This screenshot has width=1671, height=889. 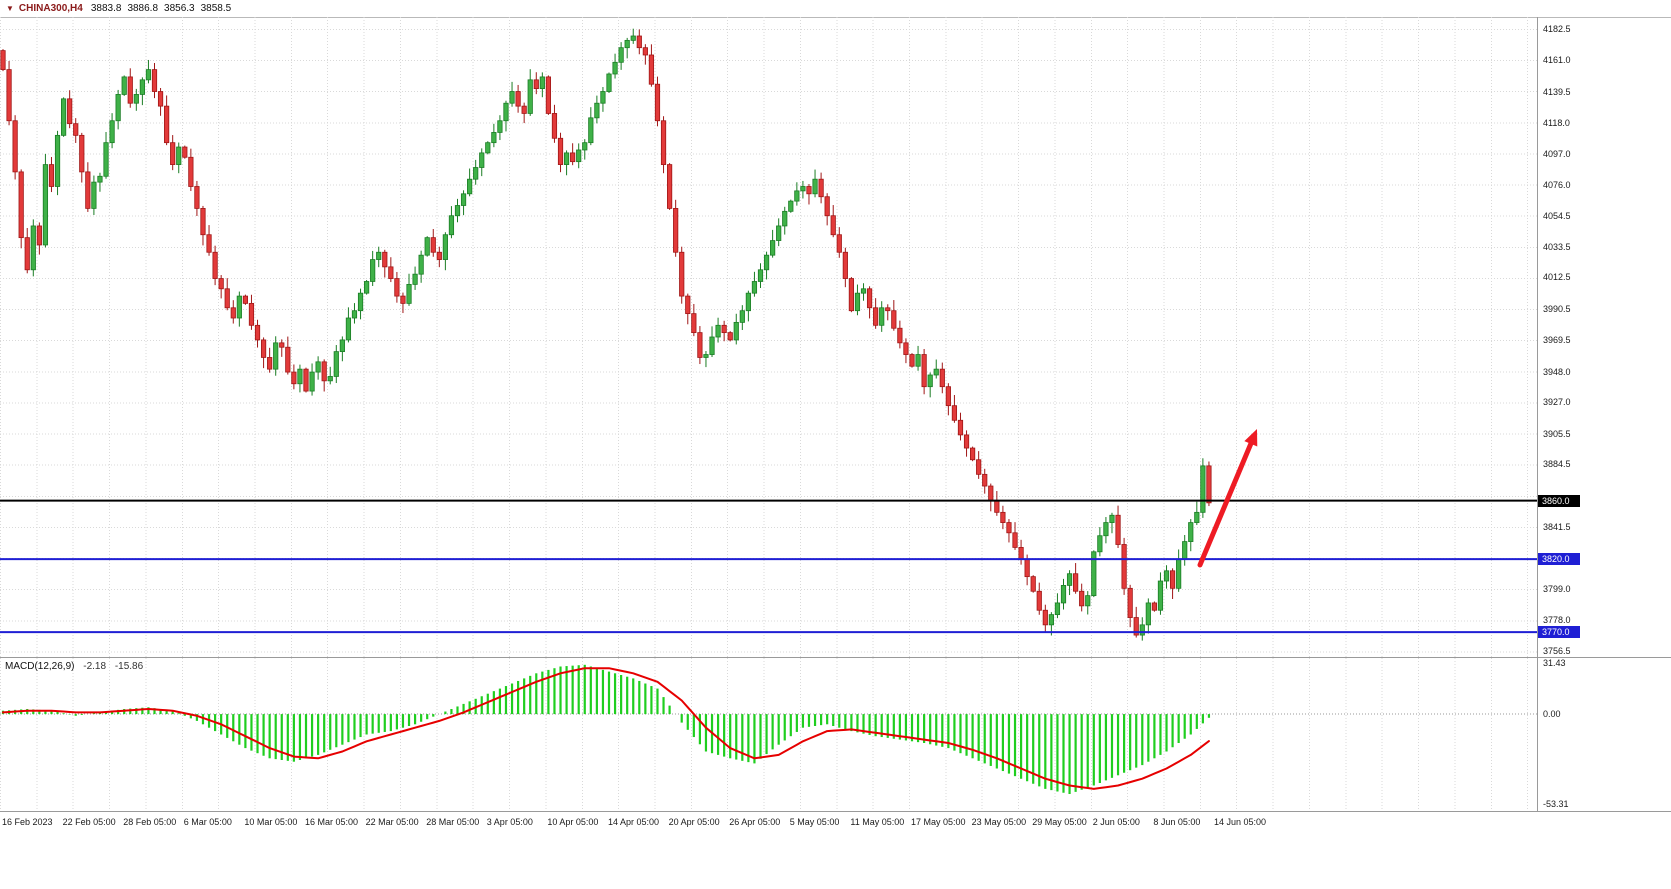 What do you see at coordinates (1240, 822) in the screenshot?
I see `time-axis-label: 14 Jun 05:00` at bounding box center [1240, 822].